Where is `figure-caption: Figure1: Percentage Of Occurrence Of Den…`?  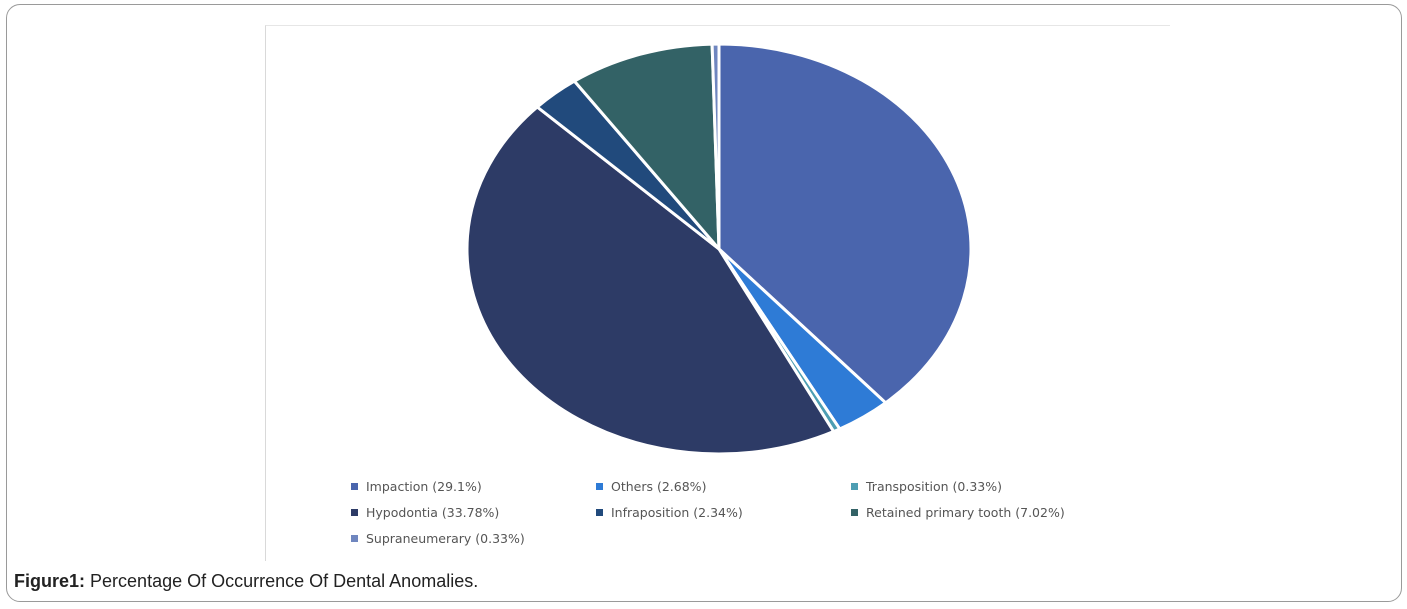 figure-caption: Figure1: Percentage Of Occurrence Of Den… is located at coordinates (246, 581).